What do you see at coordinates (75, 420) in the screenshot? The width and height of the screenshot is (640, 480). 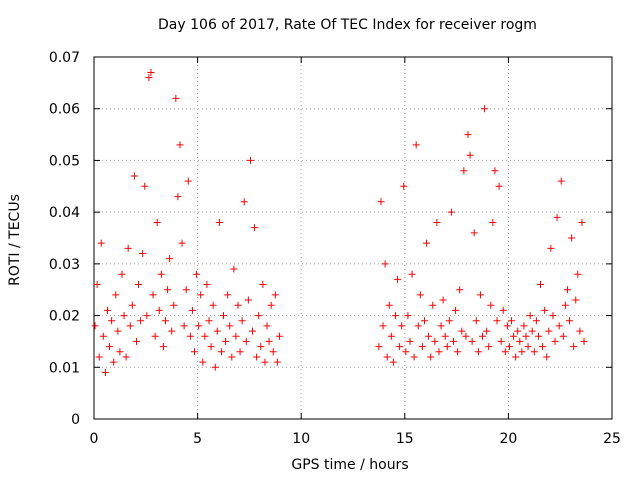 I see `y-tick-label: 0` at bounding box center [75, 420].